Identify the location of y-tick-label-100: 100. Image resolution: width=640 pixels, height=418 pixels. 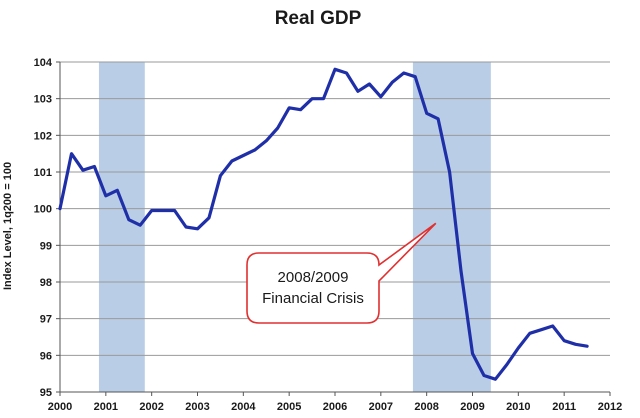
(43, 210).